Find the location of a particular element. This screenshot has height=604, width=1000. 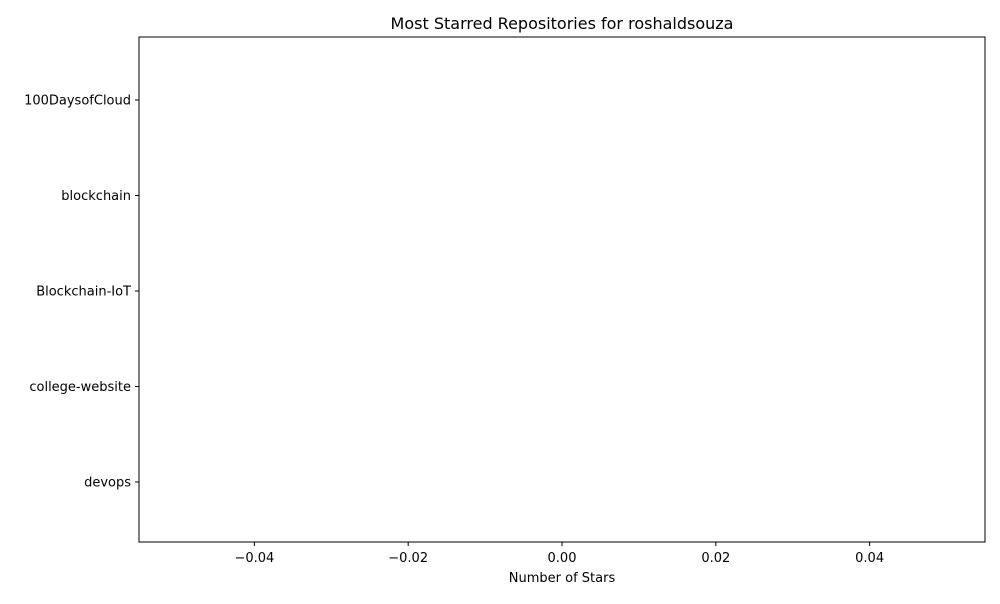

x-tick-label: 0.00 is located at coordinates (562, 558).